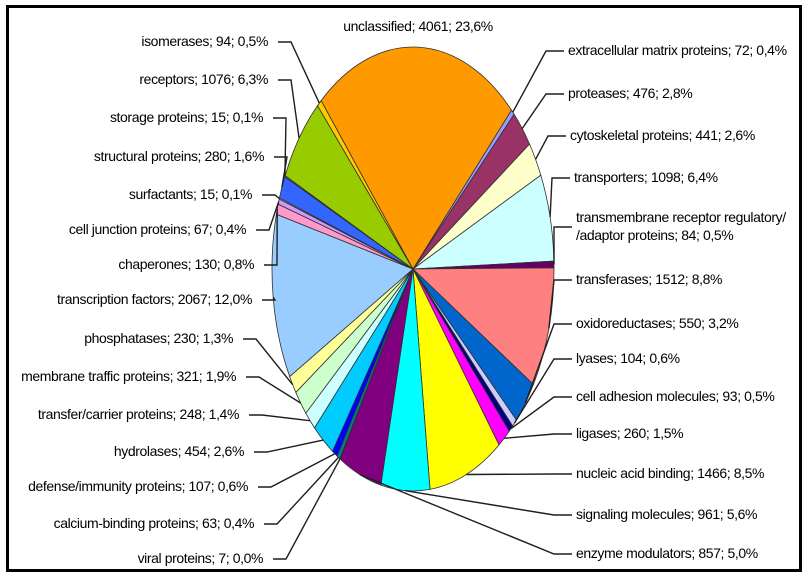  What do you see at coordinates (158, 338) in the screenshot?
I see `pie-slice-label: phosphatases; 230; 1,3%` at bounding box center [158, 338].